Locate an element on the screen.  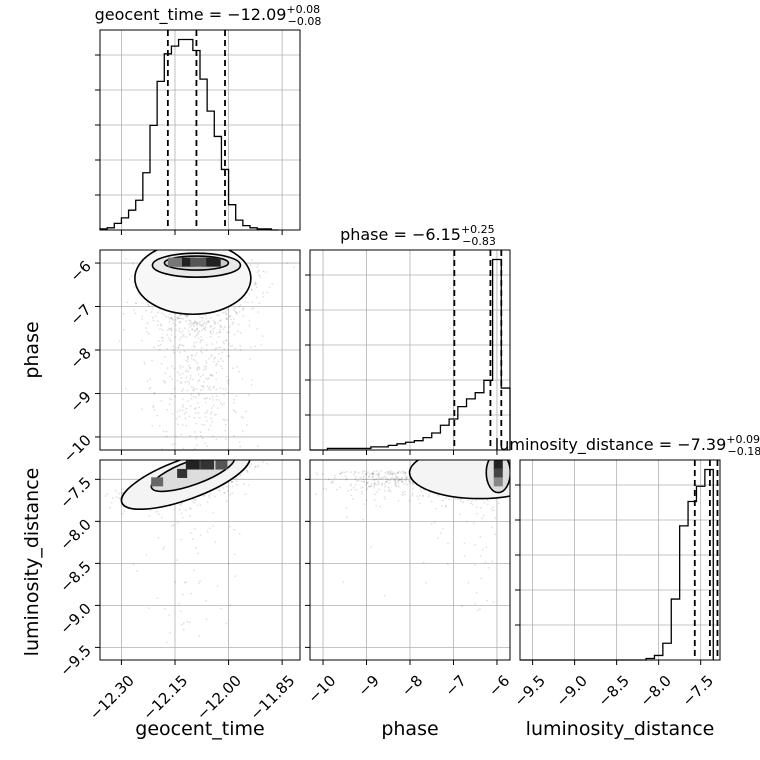
density-bin-luminosity-distance-vs-phase is located at coordinates (498, 465).